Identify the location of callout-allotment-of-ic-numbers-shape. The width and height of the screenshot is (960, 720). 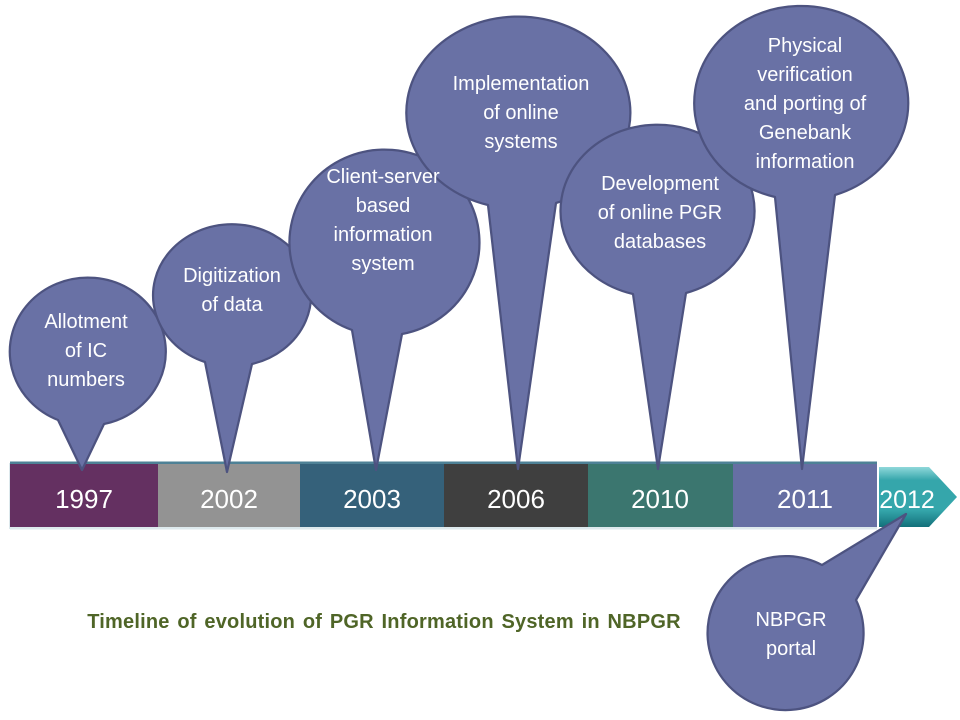
(87, 374).